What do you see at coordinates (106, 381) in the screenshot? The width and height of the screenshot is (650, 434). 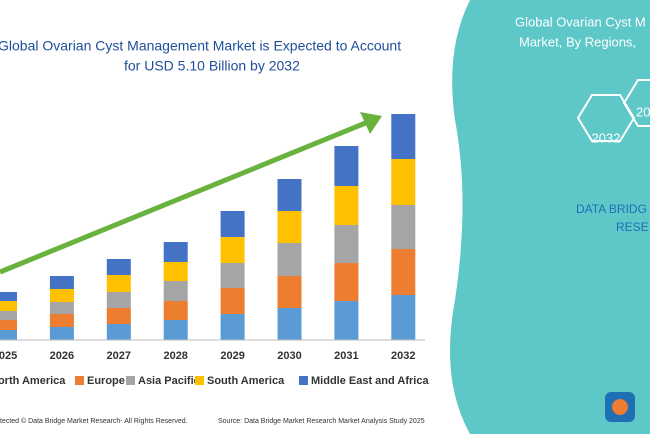 I see `legend-label: Europe` at bounding box center [106, 381].